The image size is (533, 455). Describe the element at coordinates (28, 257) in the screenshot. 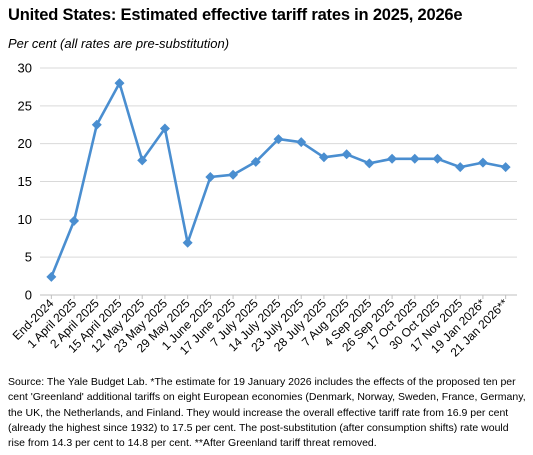

I see `y-tick-label: 5` at that location.